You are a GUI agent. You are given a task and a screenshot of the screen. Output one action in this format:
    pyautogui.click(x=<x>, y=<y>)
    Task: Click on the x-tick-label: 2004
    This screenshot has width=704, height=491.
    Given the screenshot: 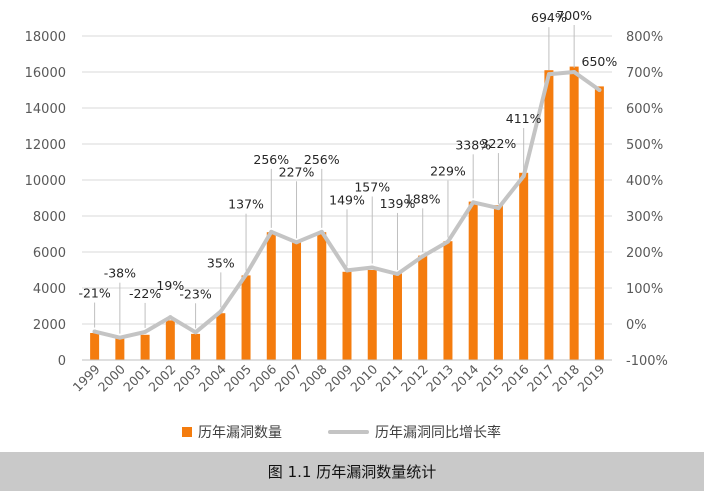 What is the action you would take?
    pyautogui.click(x=212, y=377)
    